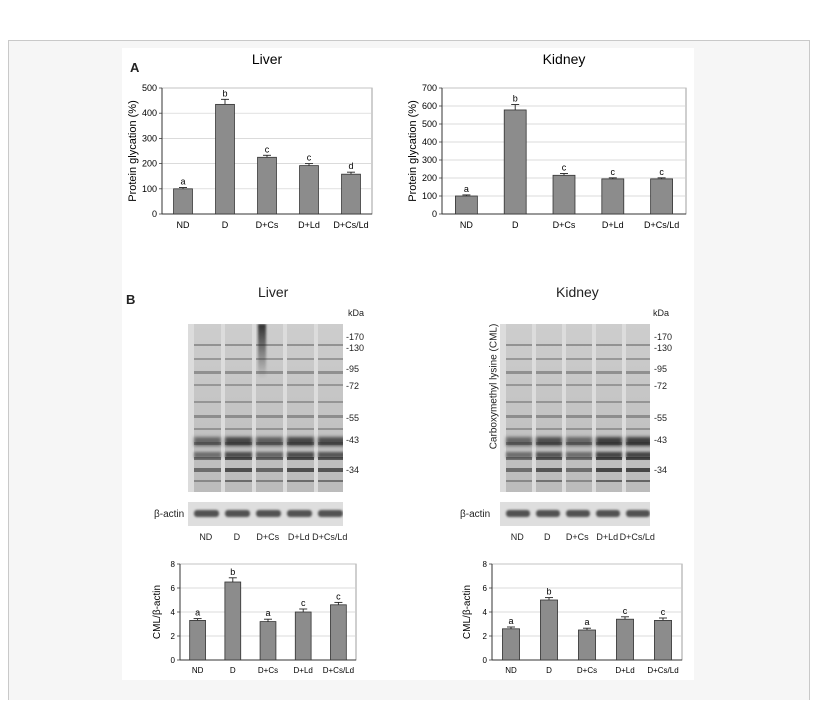  What do you see at coordinates (309, 225) in the screenshot?
I see `liver-glycation-category-label: D+Ld` at bounding box center [309, 225].